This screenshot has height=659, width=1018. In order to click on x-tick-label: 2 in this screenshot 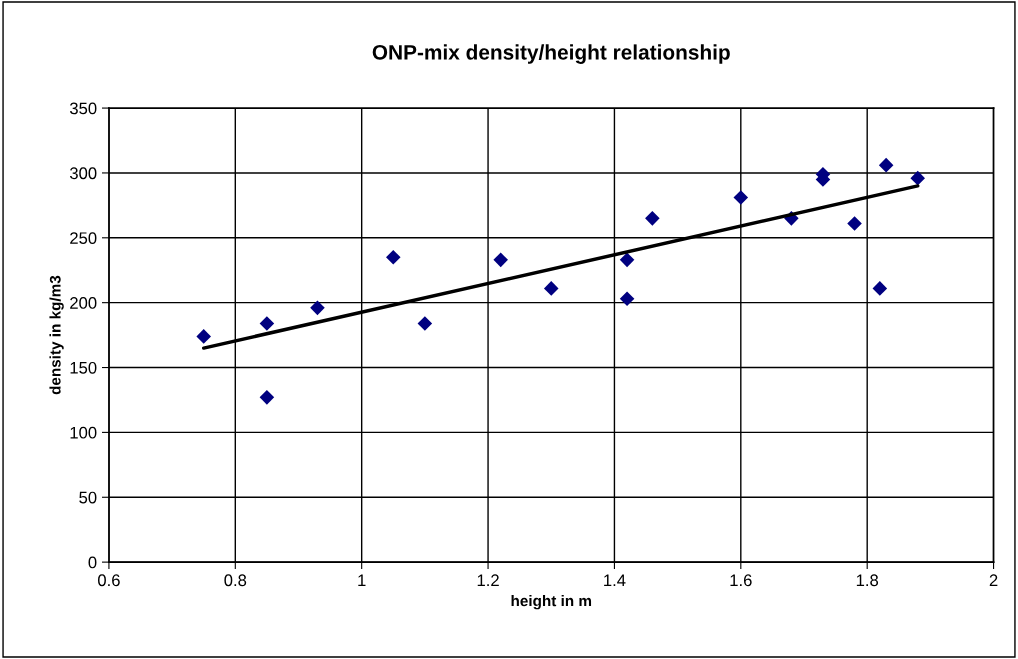, I will do `click(993, 580)`.